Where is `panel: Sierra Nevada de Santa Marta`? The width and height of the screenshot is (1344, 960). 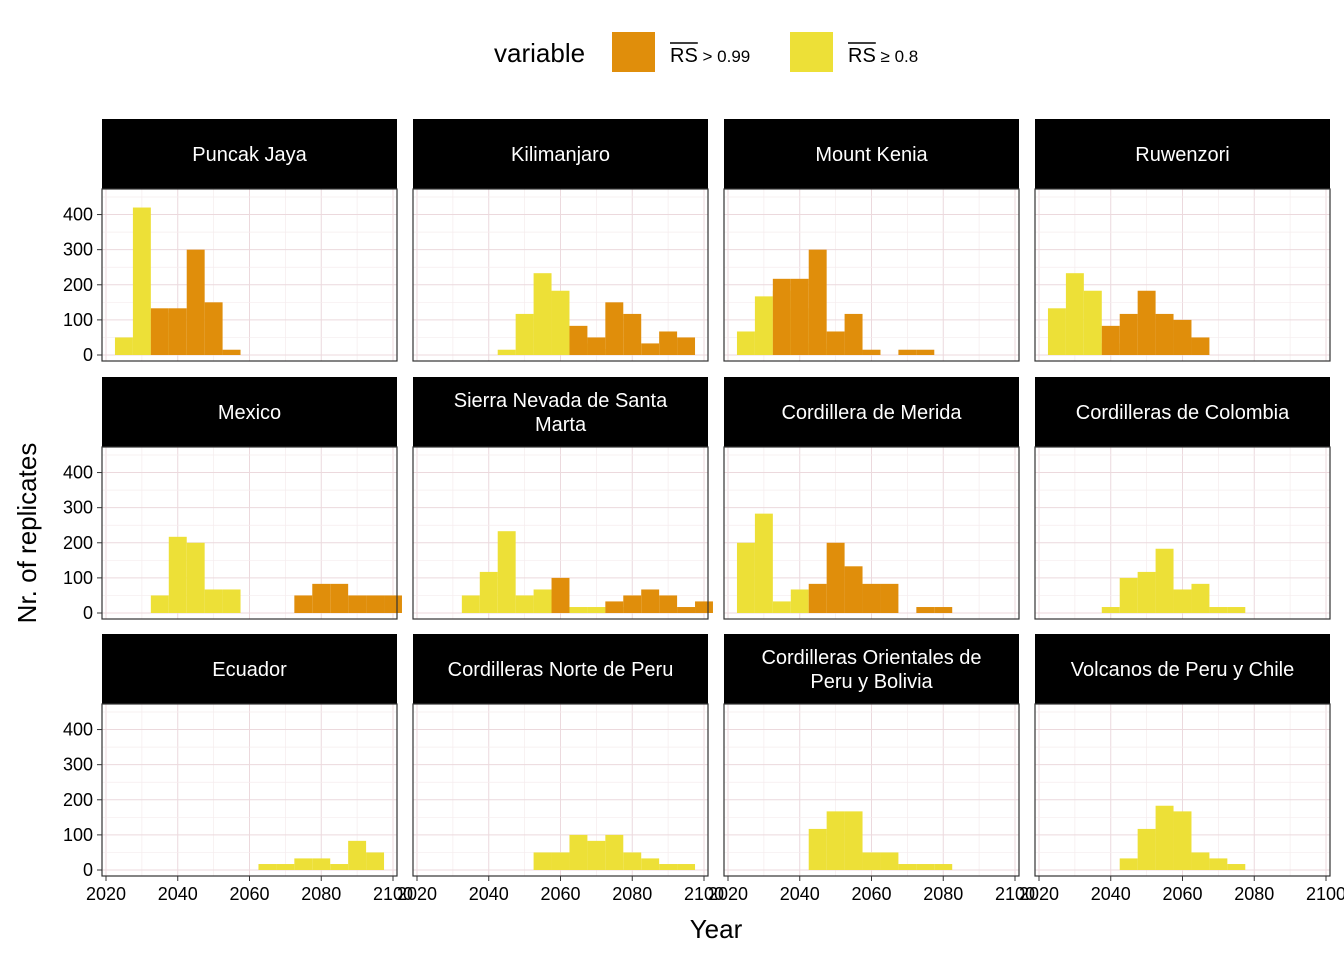 panel: Sierra Nevada de Santa Marta is located at coordinates (562, 498).